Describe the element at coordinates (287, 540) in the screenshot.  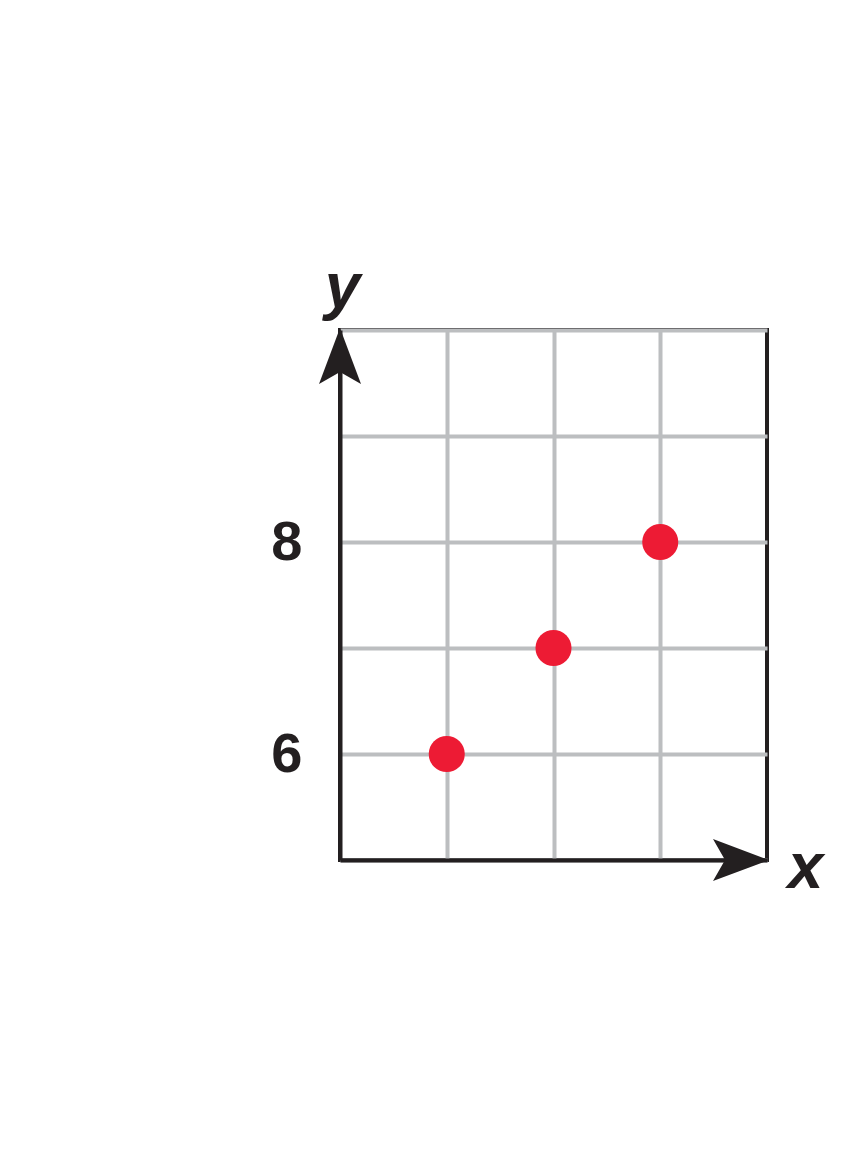
I see `y-tick-label: 8` at that location.